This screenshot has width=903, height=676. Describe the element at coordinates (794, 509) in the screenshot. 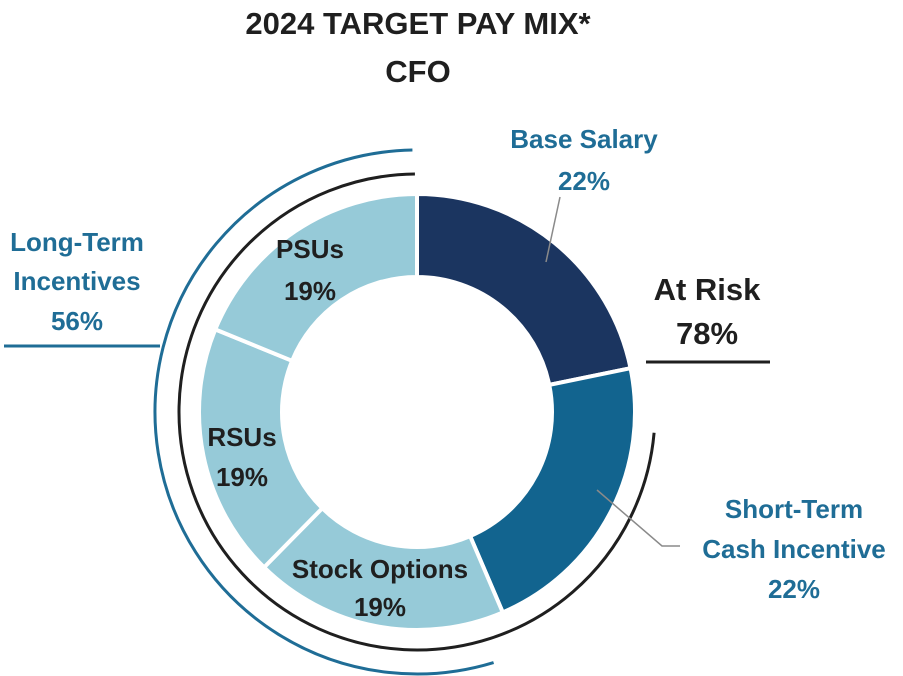

I see `short-term-label-line1: Short-Term` at that location.